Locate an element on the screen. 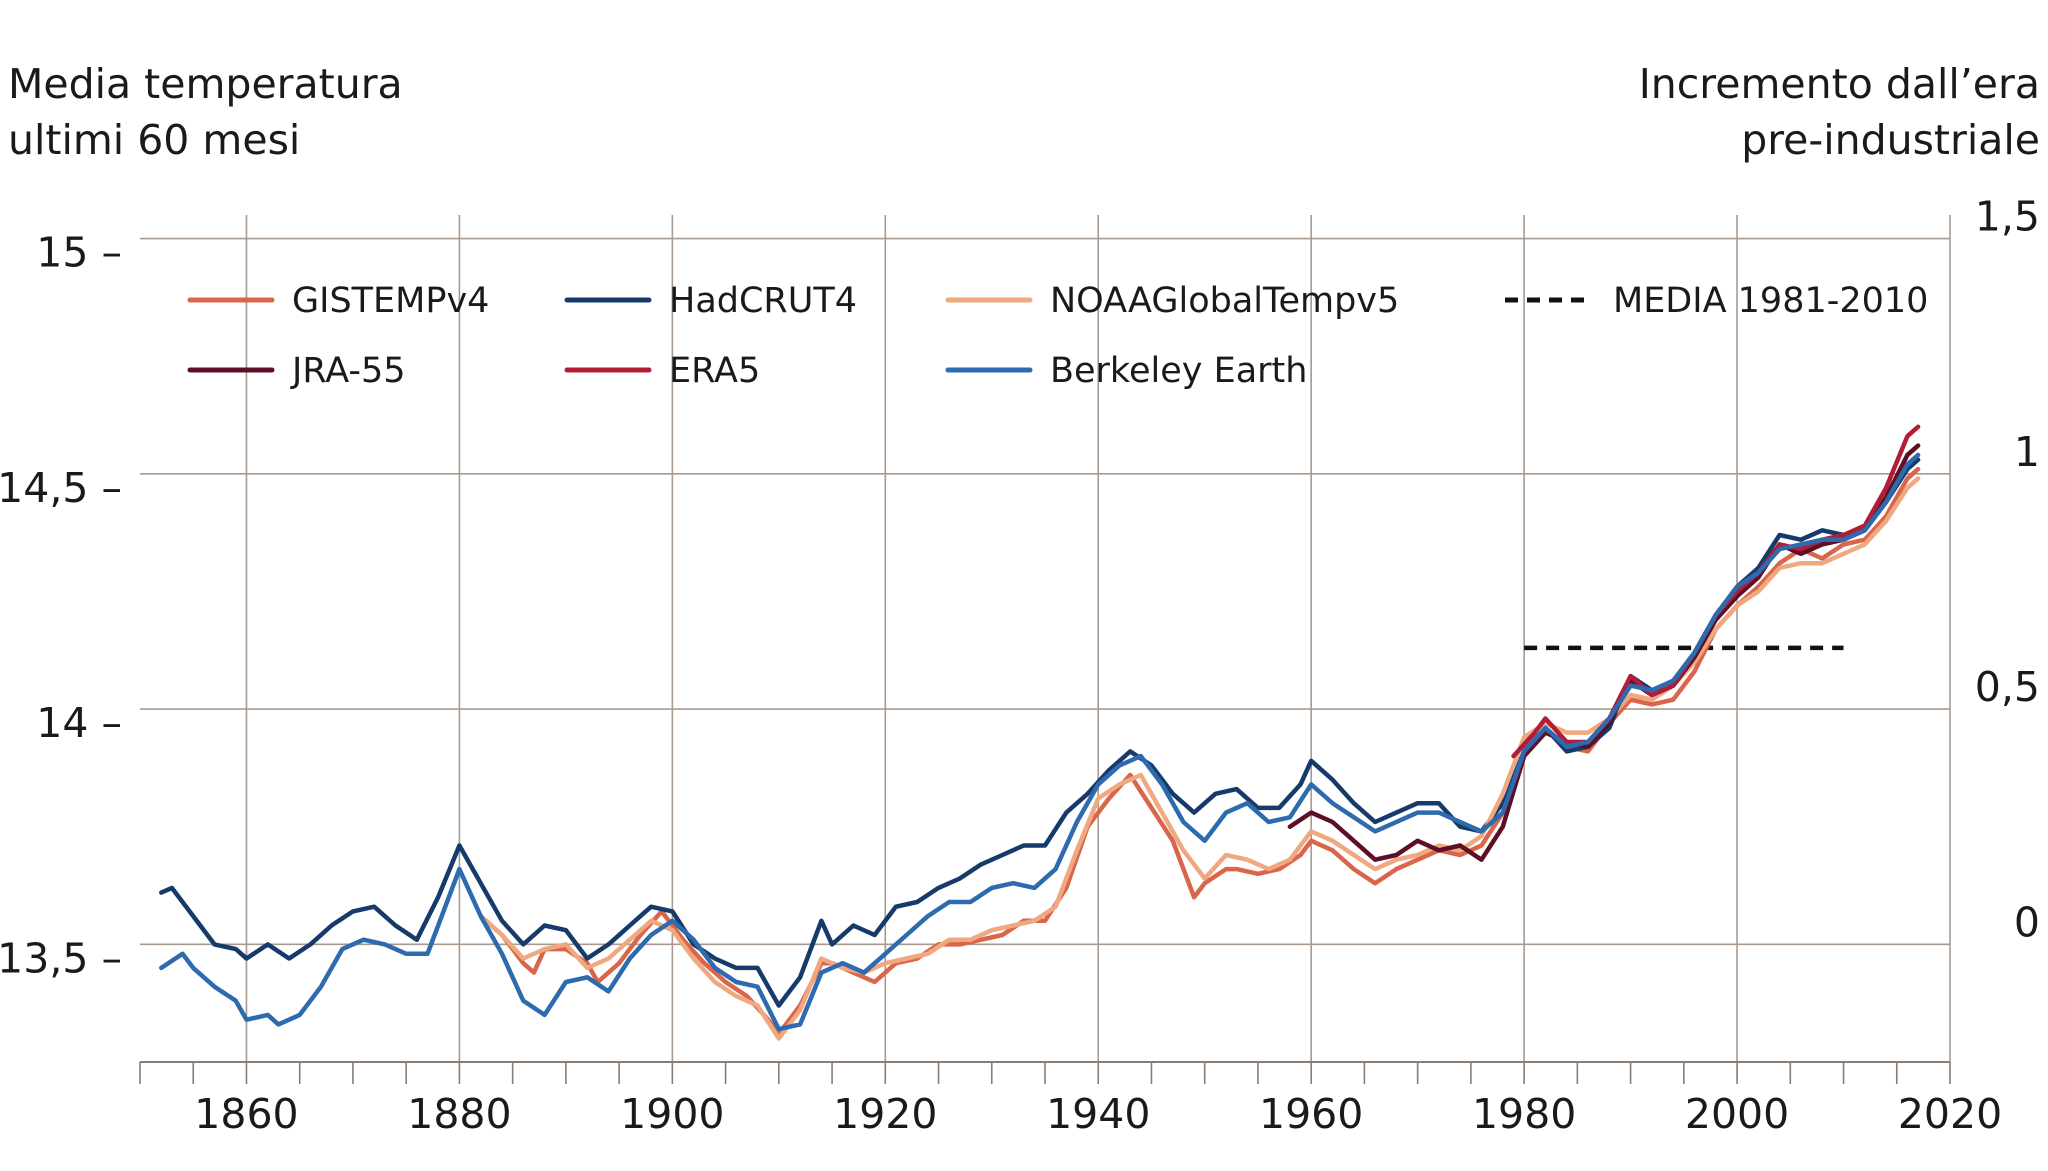 The image size is (2048, 1171). legend-item-berkeley-earth: Berkeley Earth is located at coordinates (1126, 371).